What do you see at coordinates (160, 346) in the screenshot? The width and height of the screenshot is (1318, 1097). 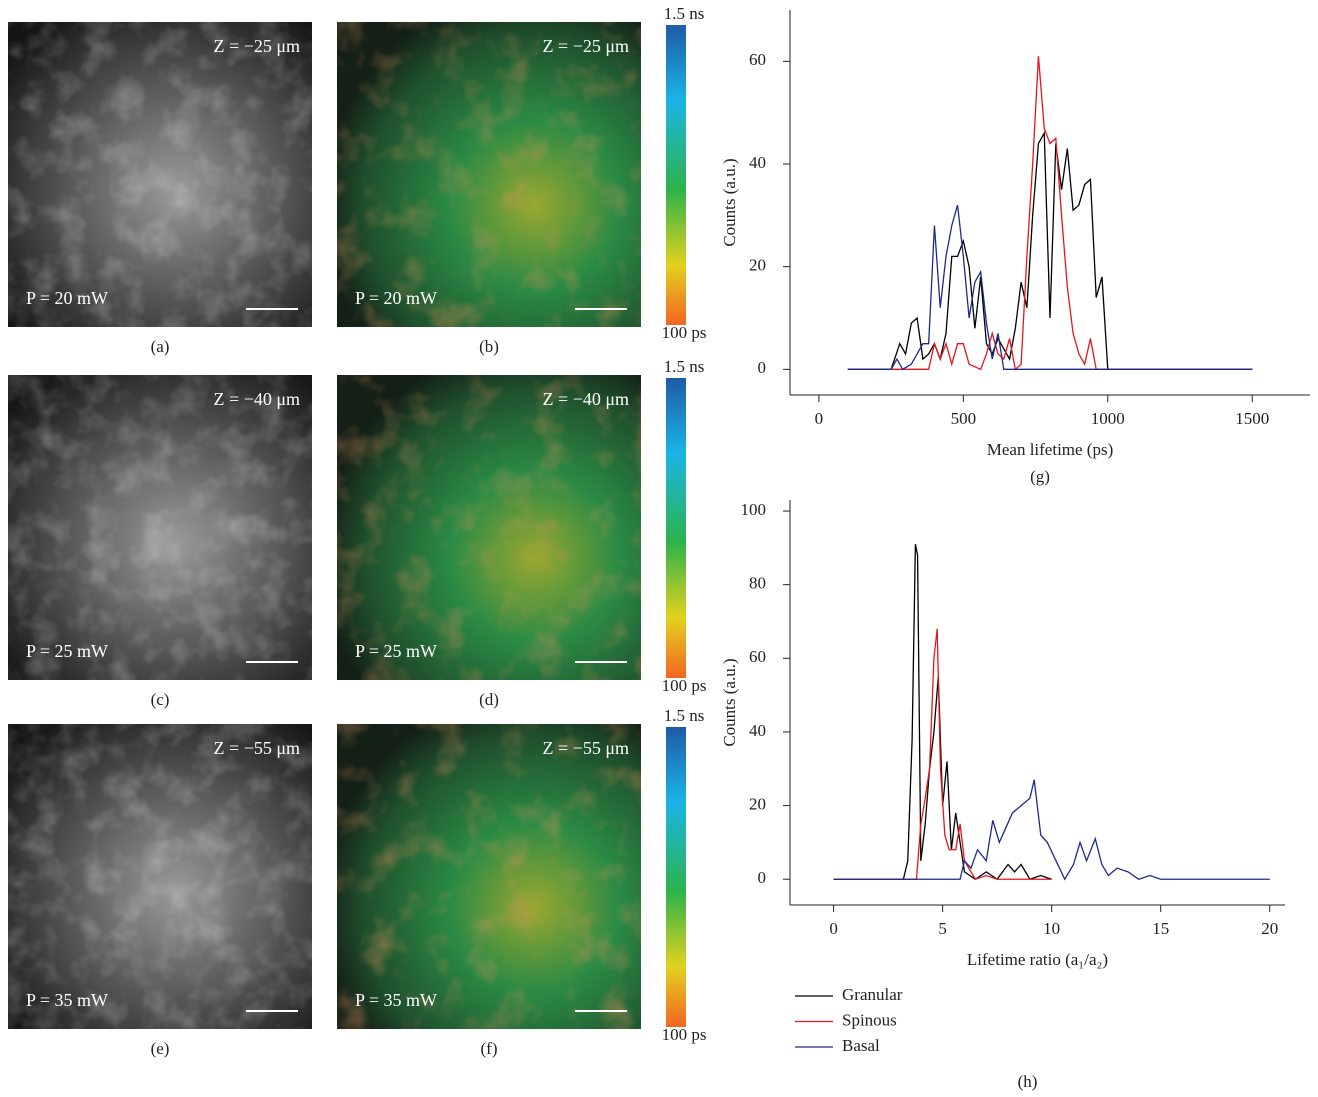 I see `panel-caption: (a)` at bounding box center [160, 346].